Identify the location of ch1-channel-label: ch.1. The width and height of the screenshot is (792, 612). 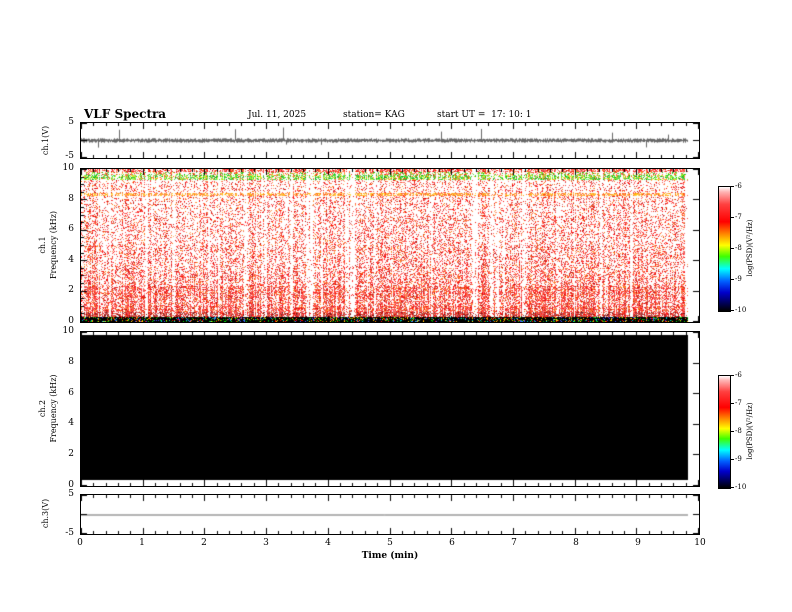
(42, 245).